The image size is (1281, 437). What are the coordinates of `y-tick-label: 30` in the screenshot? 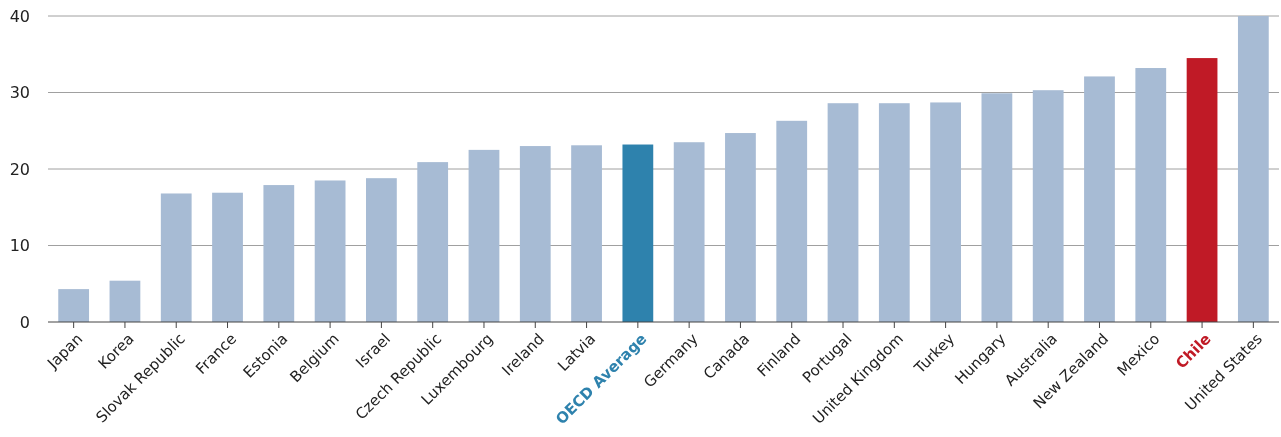 It's located at (19, 93).